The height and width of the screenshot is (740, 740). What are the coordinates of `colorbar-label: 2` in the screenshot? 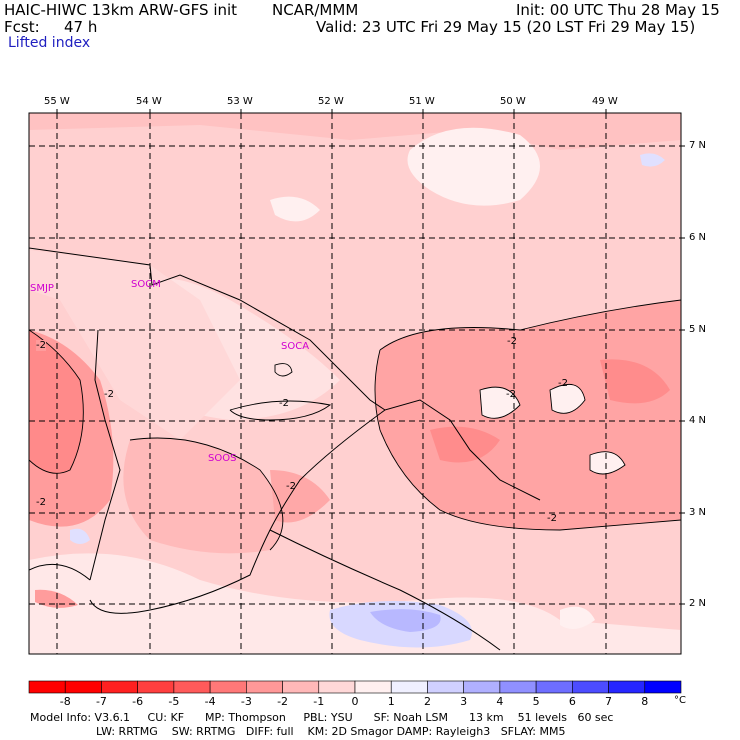 It's located at (427, 701).